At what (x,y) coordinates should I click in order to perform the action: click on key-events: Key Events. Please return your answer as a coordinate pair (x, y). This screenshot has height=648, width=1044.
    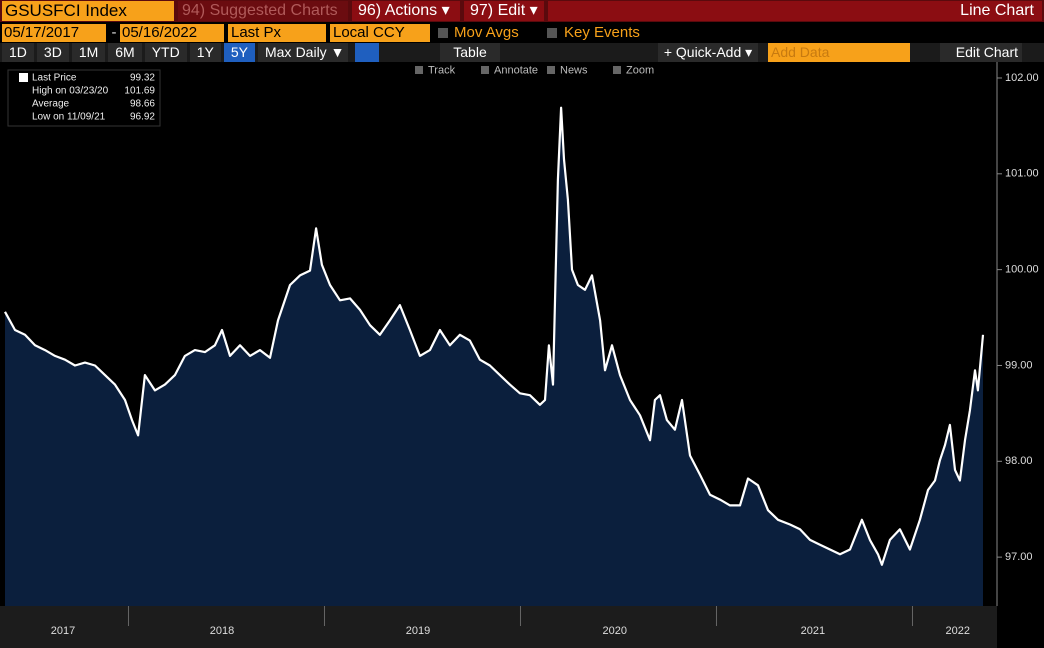
    Looking at the image, I should click on (602, 32).